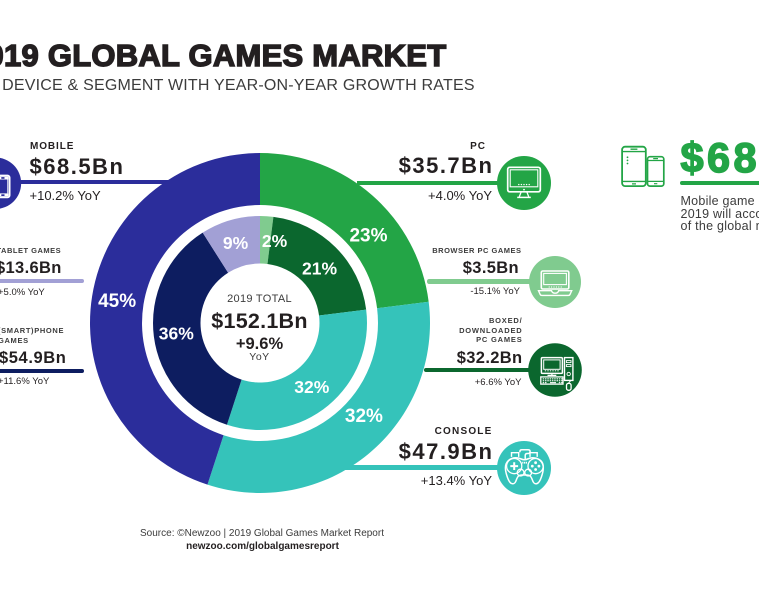 This screenshot has width=759, height=600. I want to click on svg-text: 36%, so click(175, 333).